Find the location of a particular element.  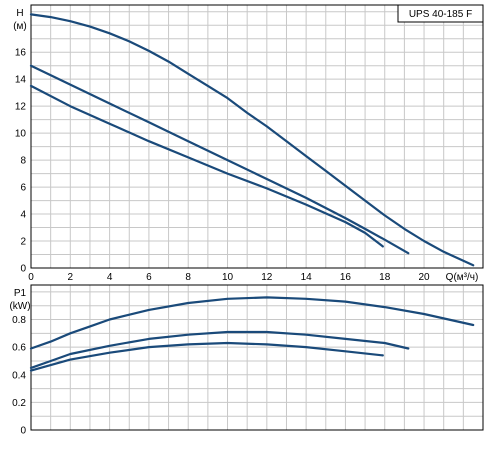

head-y-tick-label: 16 is located at coordinates (21, 53).